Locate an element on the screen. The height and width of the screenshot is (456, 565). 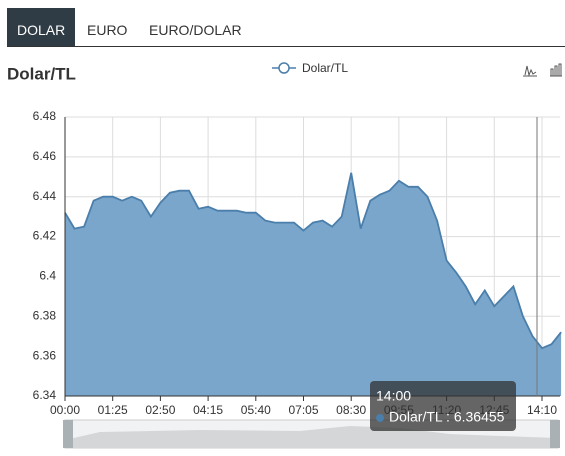
x-tick-label: 04:15 is located at coordinates (208, 410).